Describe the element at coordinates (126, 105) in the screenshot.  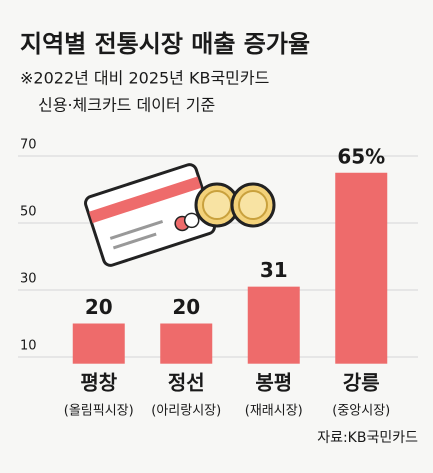
I see `chart-subtitle: 신용·체크카드 데이터 기준` at that location.